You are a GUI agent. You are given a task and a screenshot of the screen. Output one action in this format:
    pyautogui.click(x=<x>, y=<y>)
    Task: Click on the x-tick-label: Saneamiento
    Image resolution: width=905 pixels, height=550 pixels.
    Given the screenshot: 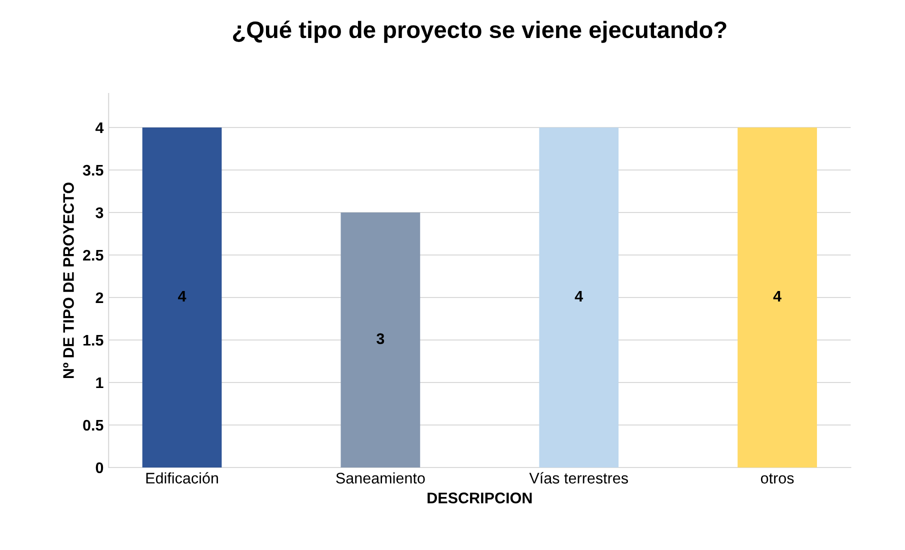 What is the action you would take?
    pyautogui.click(x=380, y=478)
    